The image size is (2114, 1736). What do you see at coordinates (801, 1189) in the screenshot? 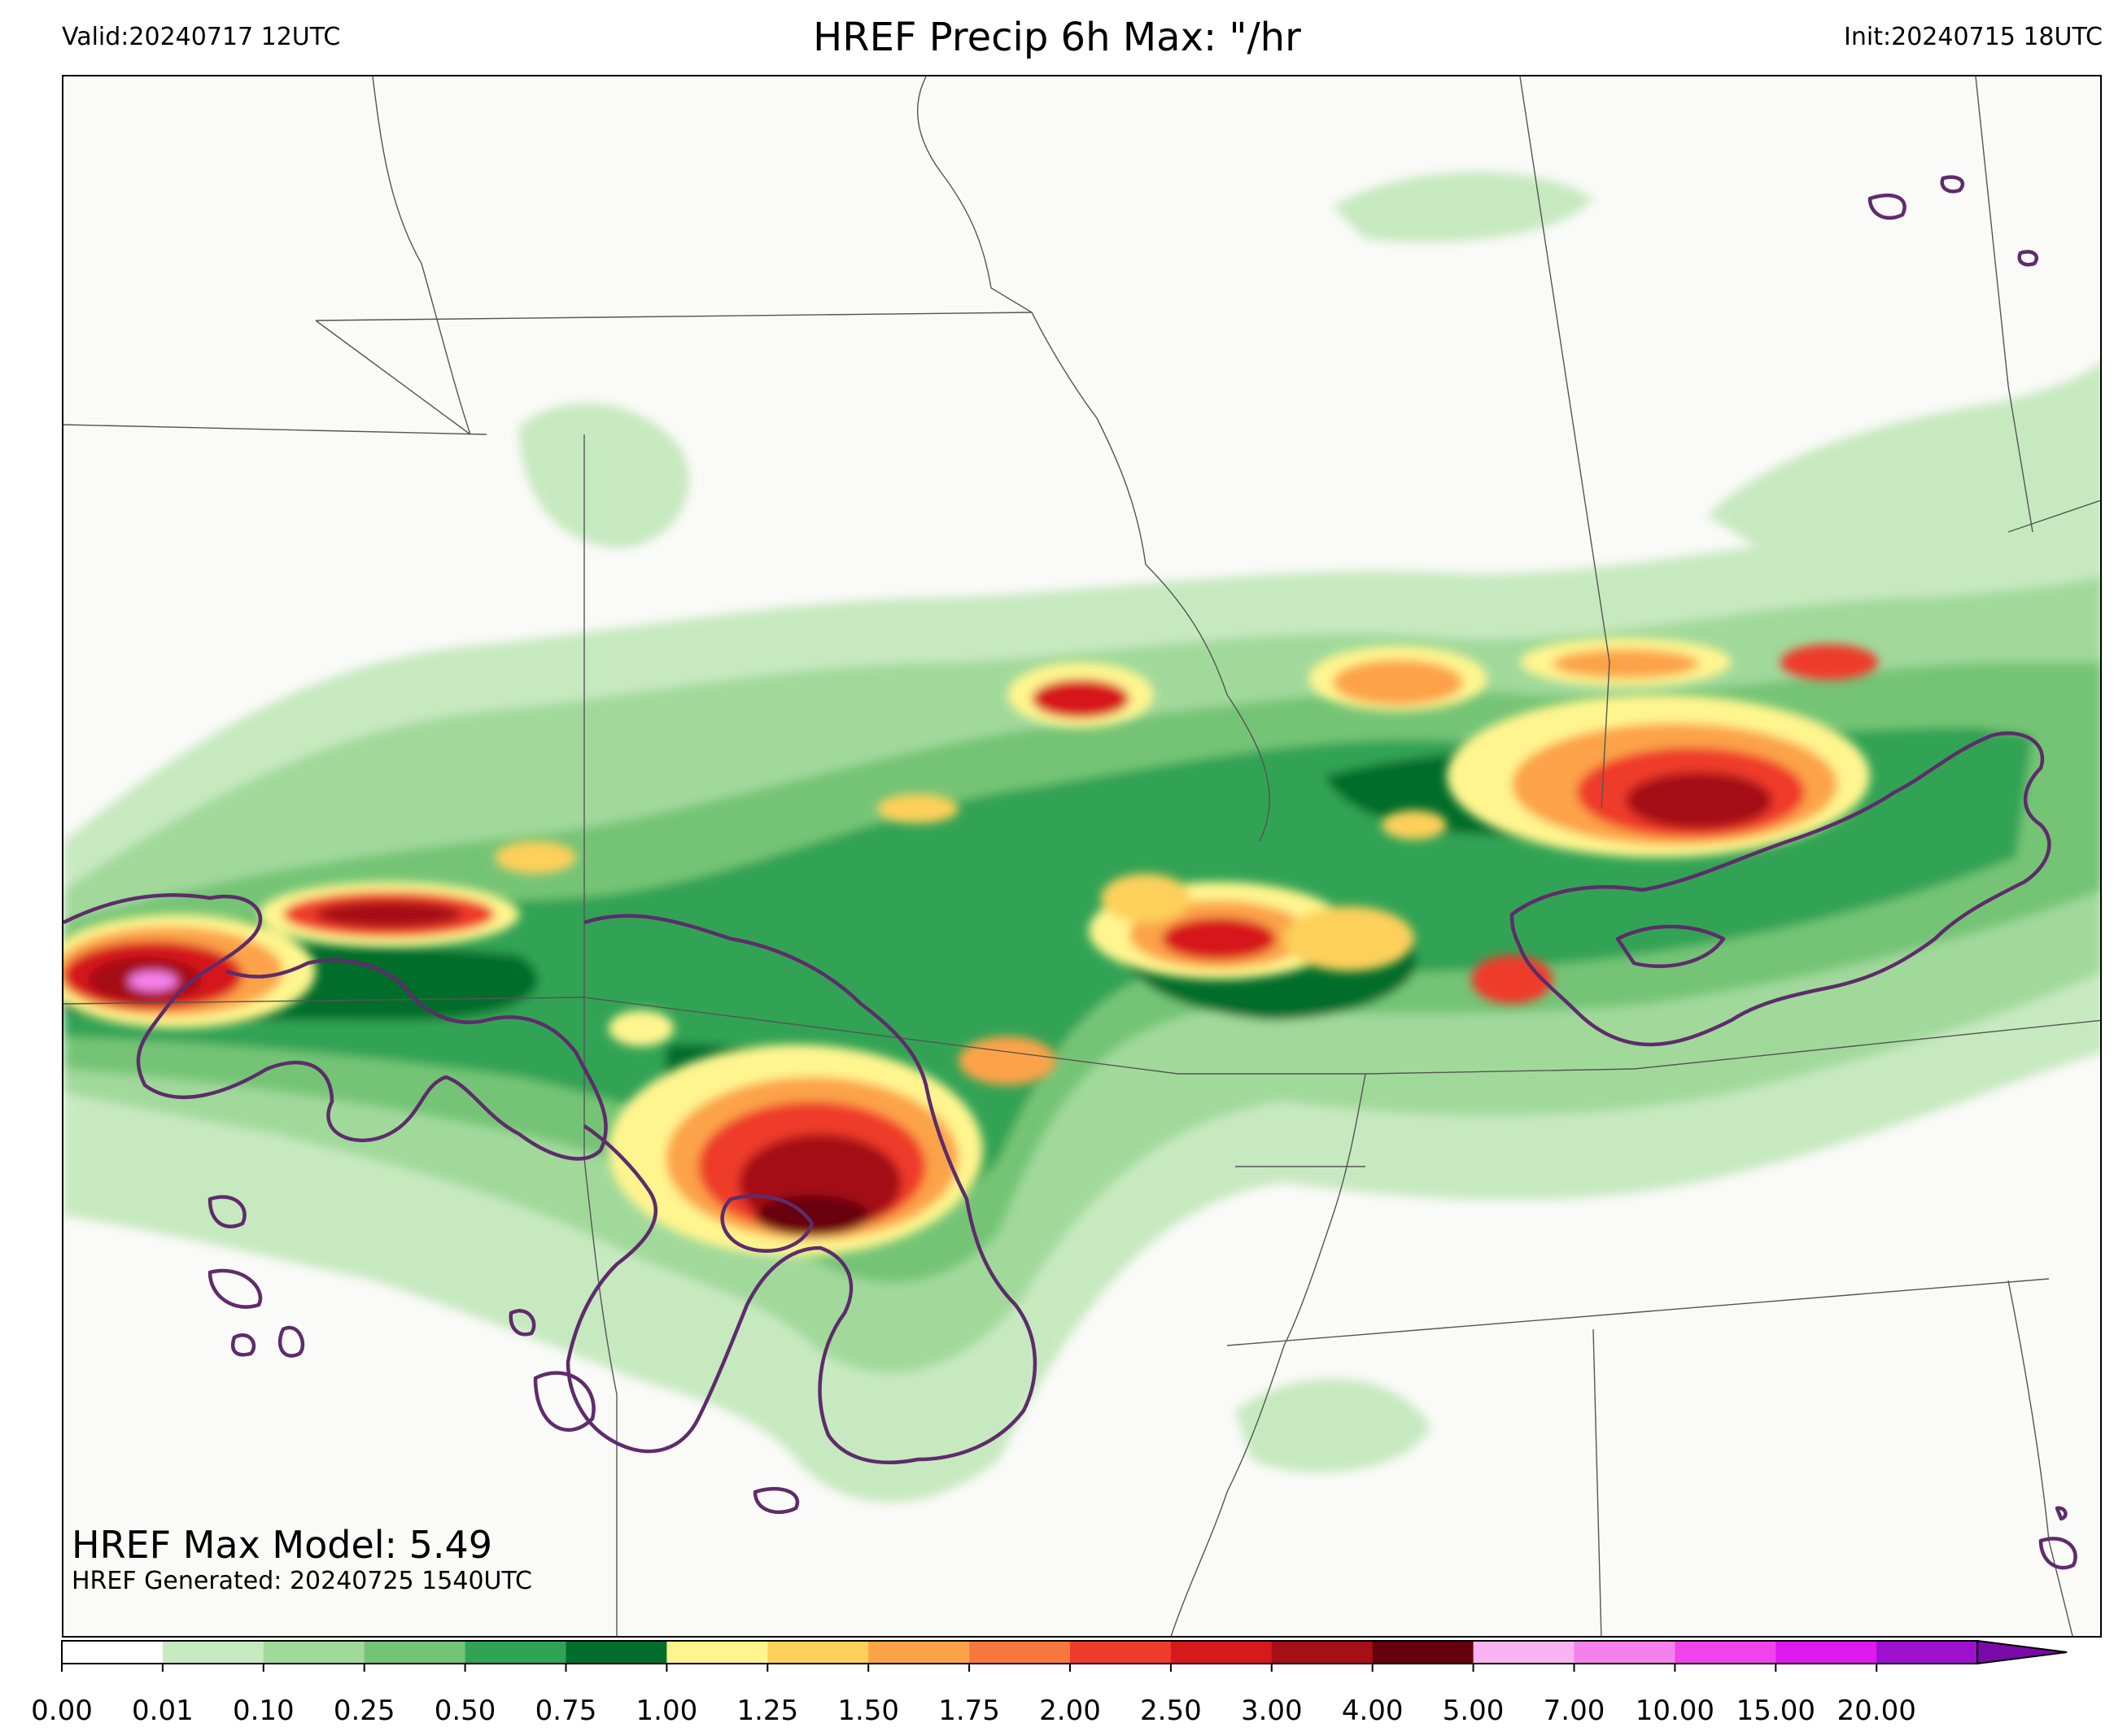
I see `contour-central` at bounding box center [801, 1189].